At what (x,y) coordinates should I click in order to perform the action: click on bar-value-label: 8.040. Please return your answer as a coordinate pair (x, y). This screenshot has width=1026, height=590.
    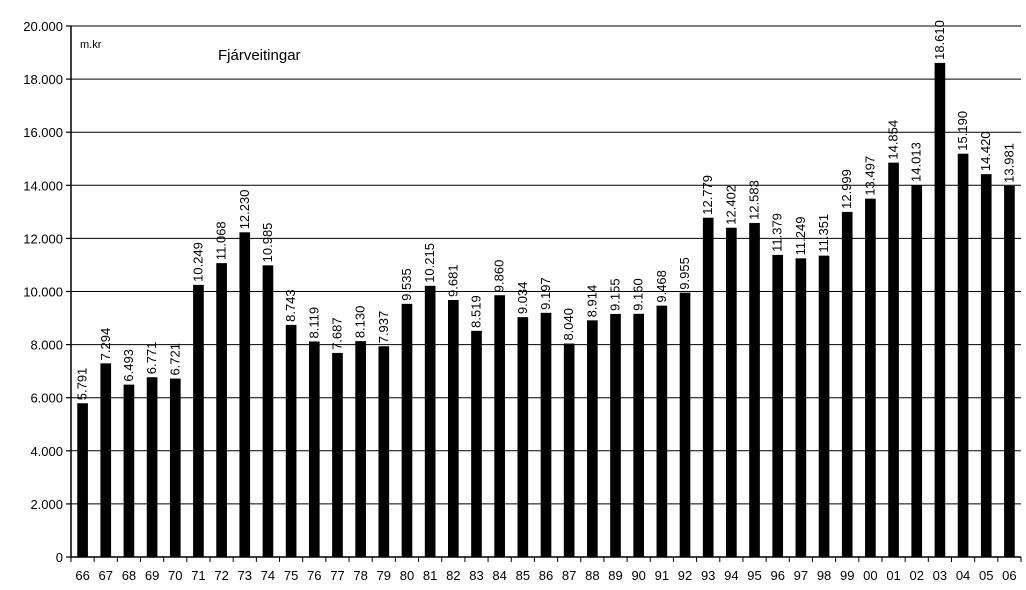
    Looking at the image, I should click on (568, 324).